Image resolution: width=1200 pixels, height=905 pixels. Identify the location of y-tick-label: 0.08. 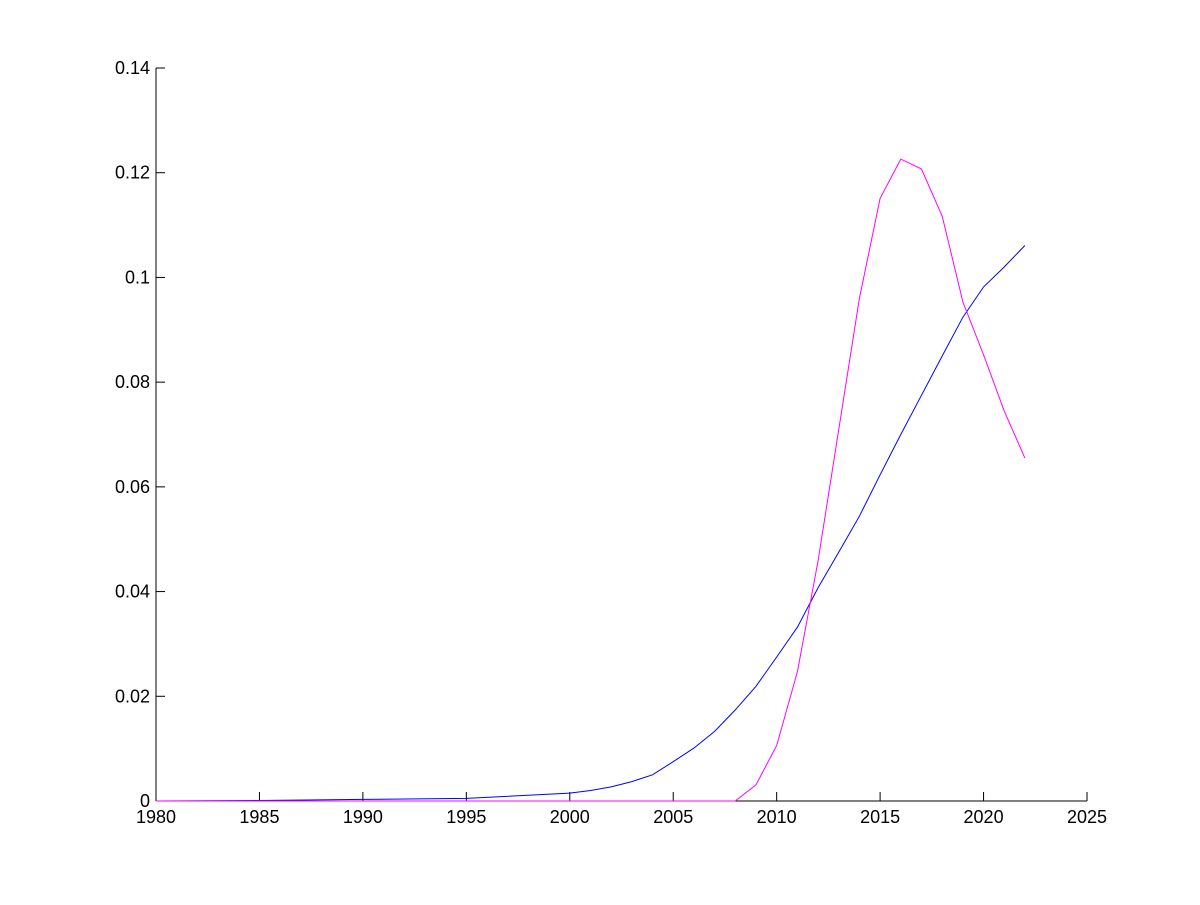
(132, 382).